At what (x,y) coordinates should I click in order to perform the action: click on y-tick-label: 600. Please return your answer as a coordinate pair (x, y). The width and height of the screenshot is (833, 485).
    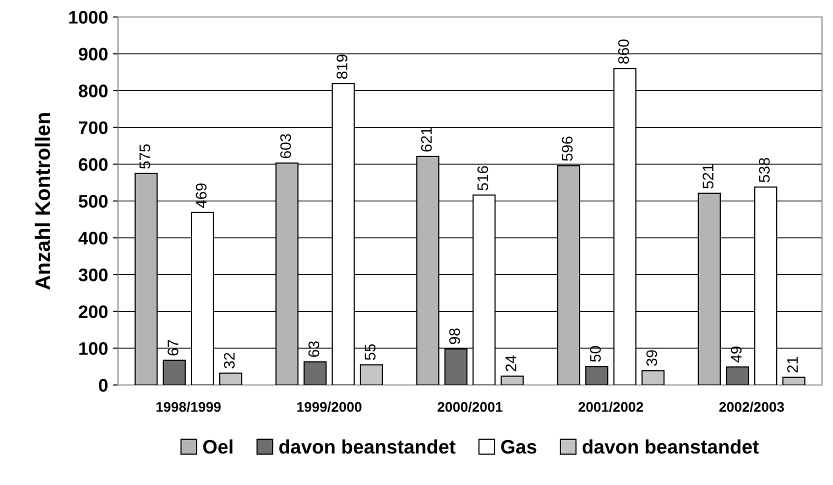
    Looking at the image, I should click on (93, 164).